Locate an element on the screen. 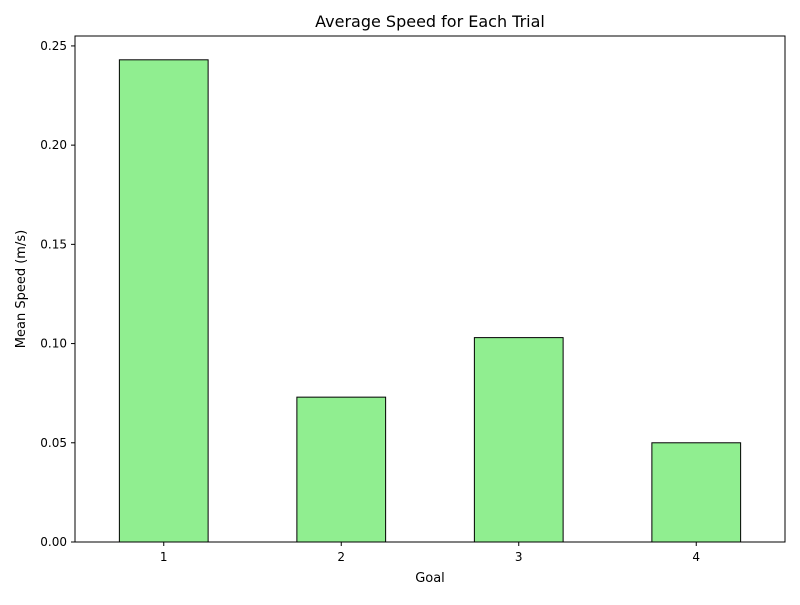 The image size is (800, 605). y-tick-label: 0.00 is located at coordinates (53, 542).